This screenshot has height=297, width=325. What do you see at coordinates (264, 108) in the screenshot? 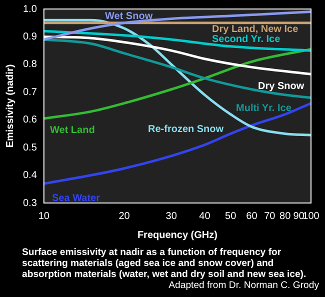
I see `series-label: Multi Yr. Ice` at bounding box center [264, 108].